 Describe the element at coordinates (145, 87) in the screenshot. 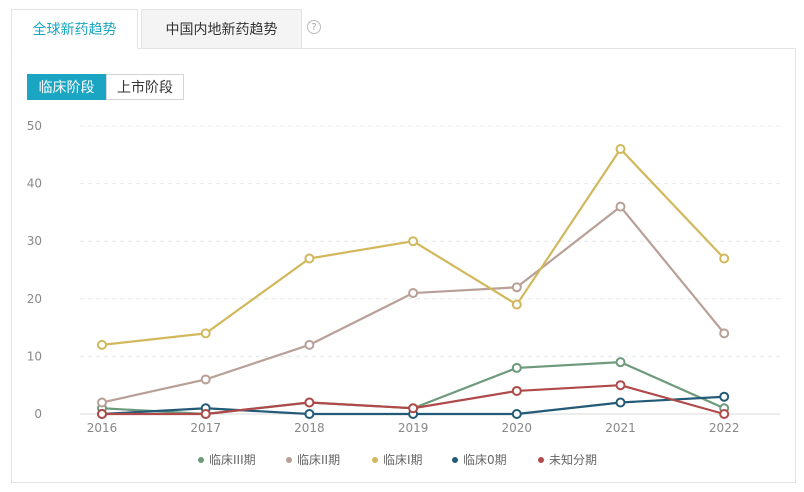

I see `segment-market-stage: 上市阶段` at that location.